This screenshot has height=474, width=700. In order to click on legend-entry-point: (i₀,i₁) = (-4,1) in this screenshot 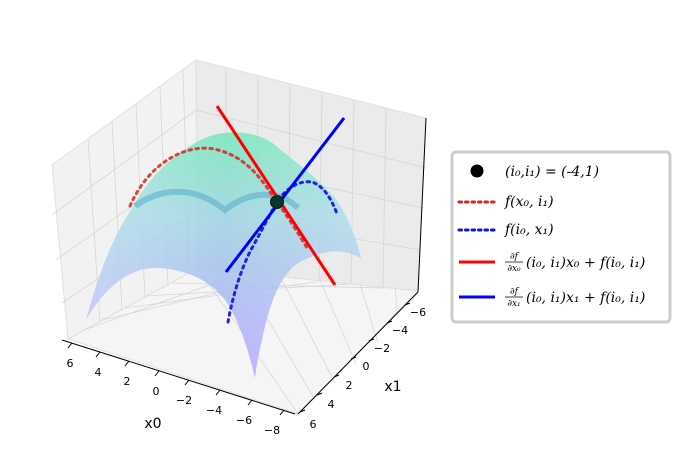, I will do `click(534, 172)`.